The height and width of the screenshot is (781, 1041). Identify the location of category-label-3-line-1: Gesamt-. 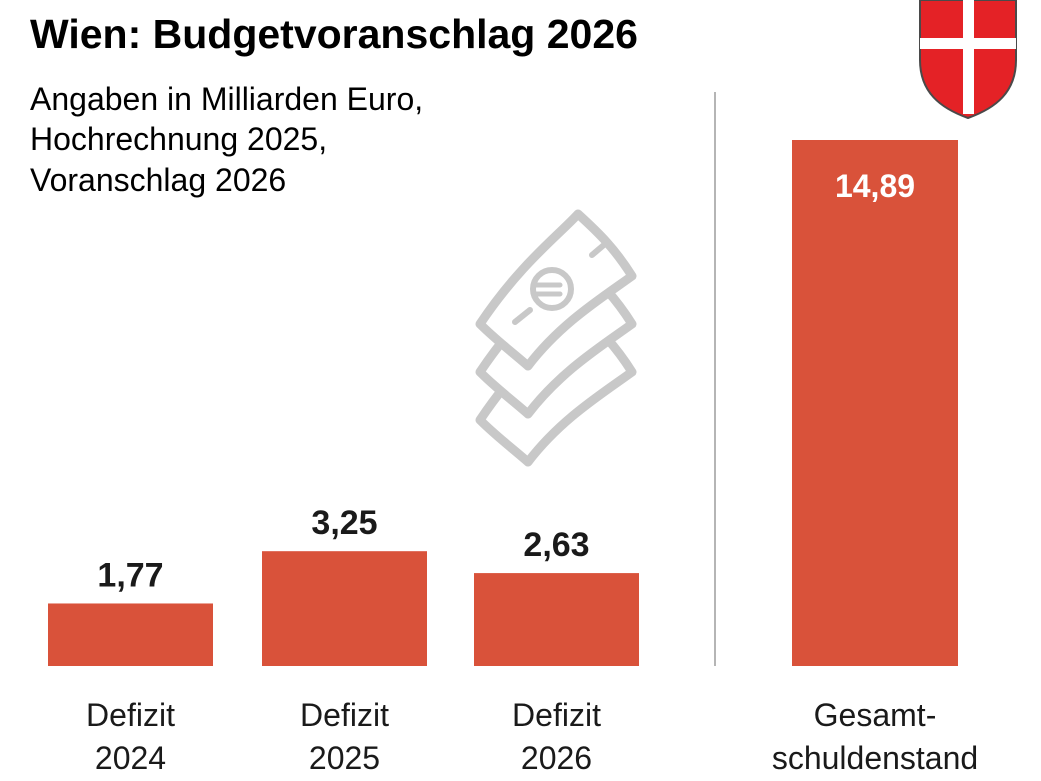
(875, 715).